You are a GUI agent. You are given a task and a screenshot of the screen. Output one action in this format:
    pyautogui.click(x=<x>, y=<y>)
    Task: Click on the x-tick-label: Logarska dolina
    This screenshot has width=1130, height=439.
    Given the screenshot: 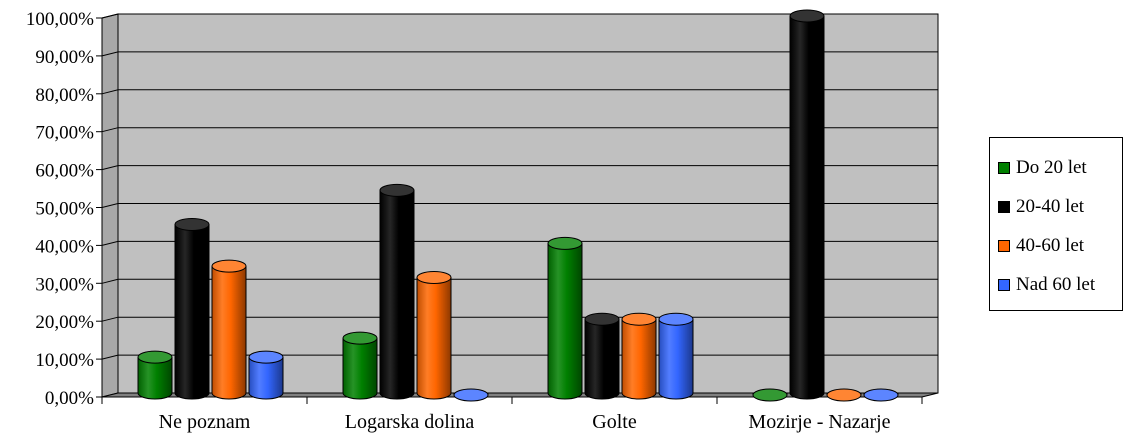 What is the action you would take?
    pyautogui.click(x=410, y=422)
    